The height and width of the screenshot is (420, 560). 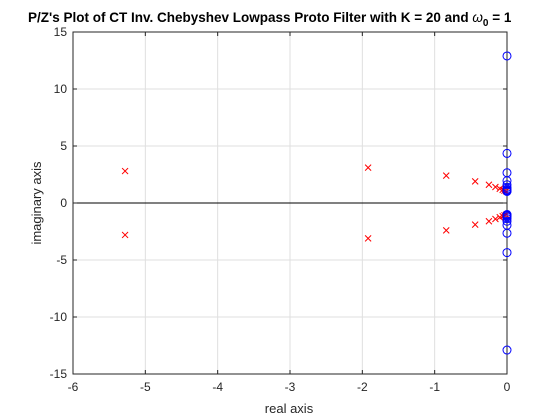 I want to click on y-tick-label: -15, so click(x=59, y=374).